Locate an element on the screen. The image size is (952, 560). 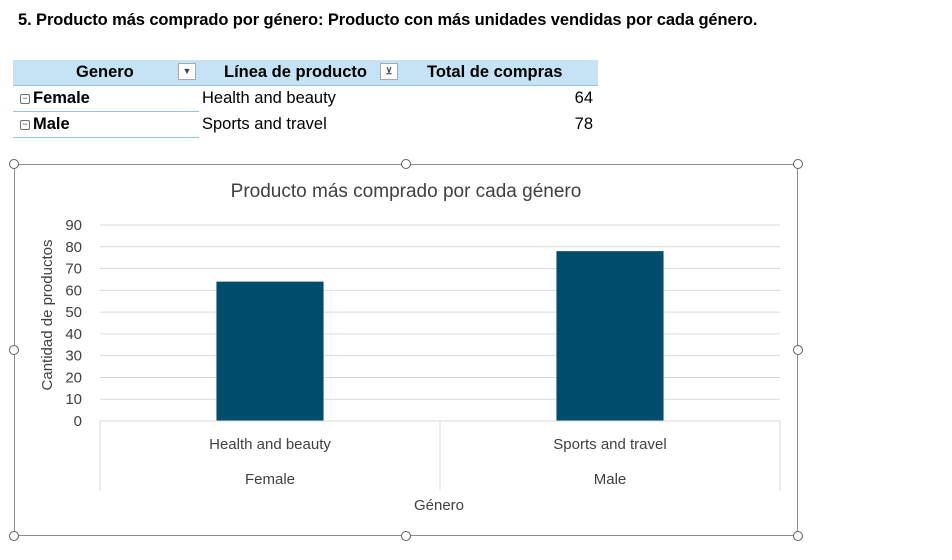
y-tick-label: 70 is located at coordinates (73, 269).